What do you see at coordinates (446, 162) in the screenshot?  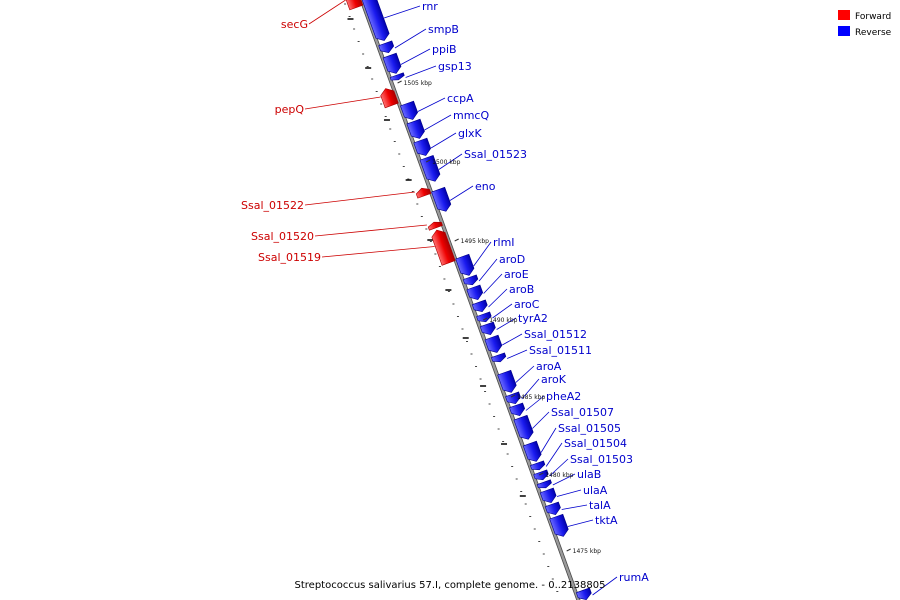 I see `scale-tick-label: 1500 kbp` at bounding box center [446, 162].